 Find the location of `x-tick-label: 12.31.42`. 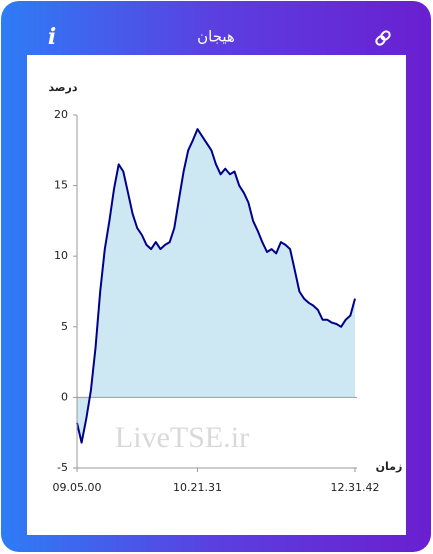

x-tick-label: 12.31.42 is located at coordinates (355, 487).